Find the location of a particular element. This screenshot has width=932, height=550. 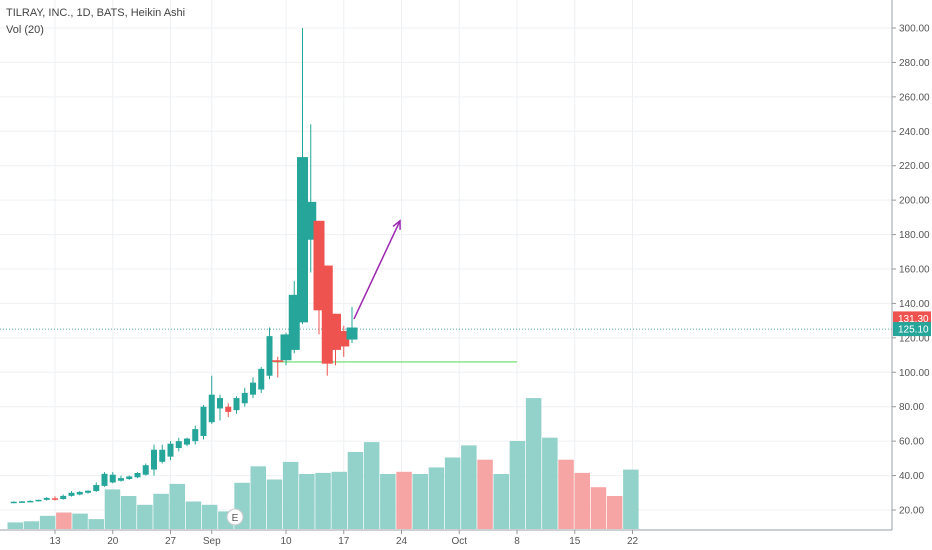

earnings-marker is located at coordinates (235, 517).